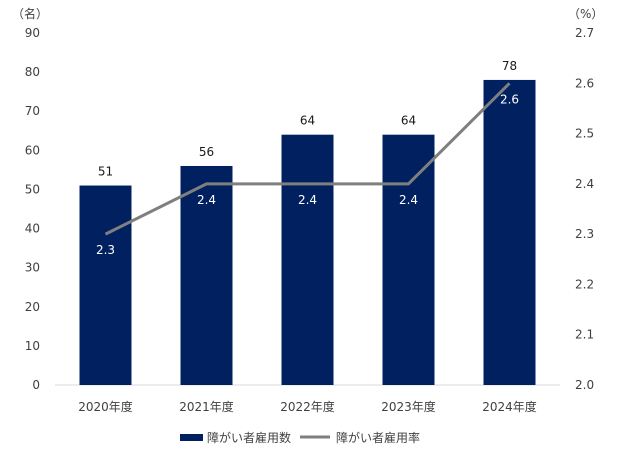 This screenshot has width=617, height=452. I want to click on x-axis-labels: 2020年度 2021年度 2022年度 2023年度 2024年度, so click(307, 406).